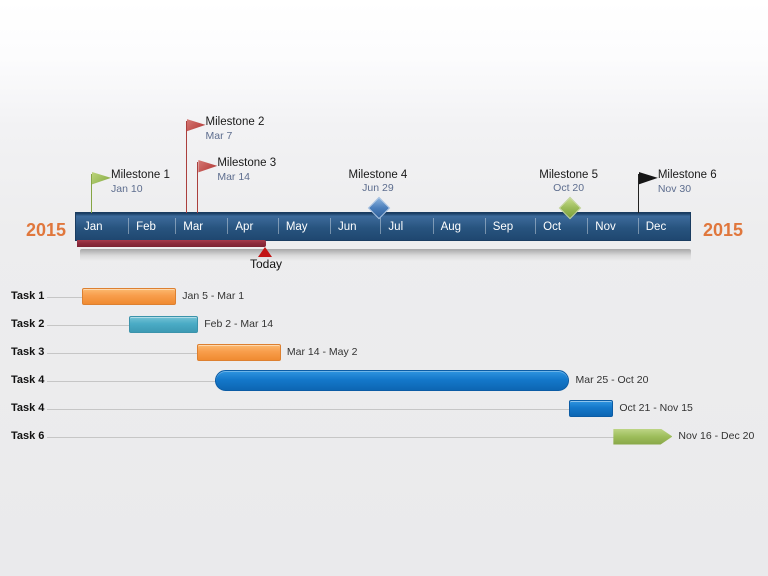  Describe the element at coordinates (612, 380) in the screenshot. I see `task-date-range: Mar 25 - Oct 20` at that location.